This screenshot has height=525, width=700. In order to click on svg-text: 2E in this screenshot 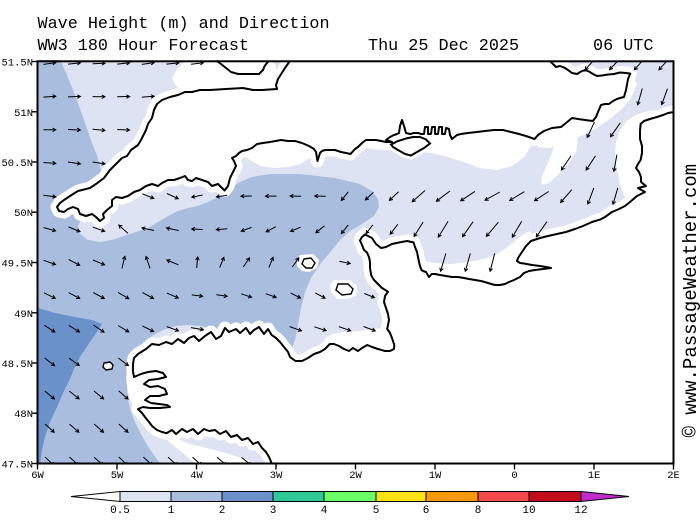, I will do `click(673, 476)`.